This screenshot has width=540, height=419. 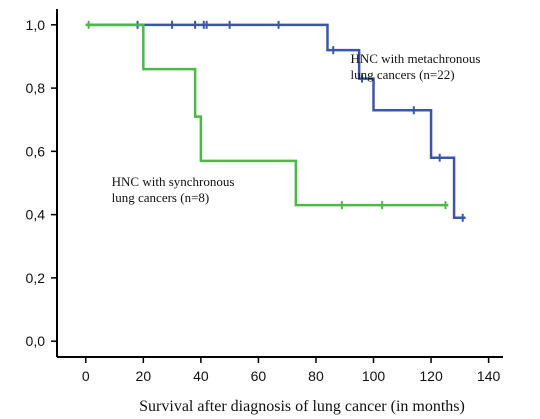 What do you see at coordinates (173, 181) in the screenshot?
I see `series-annotation: HNC with synchronous` at bounding box center [173, 181].